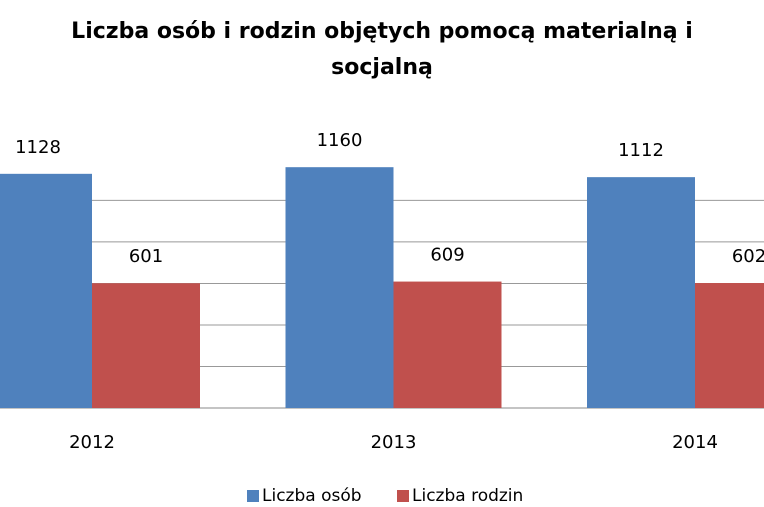 This screenshot has height=507, width=764. Describe the element at coordinates (92, 442) in the screenshot. I see `x-tick-label: 2012` at that location.